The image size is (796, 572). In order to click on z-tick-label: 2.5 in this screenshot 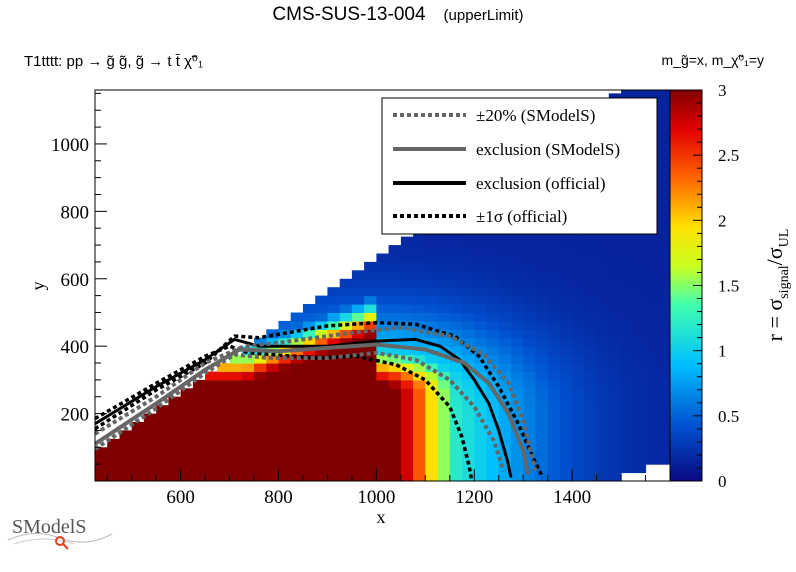, I will do `click(728, 155)`.